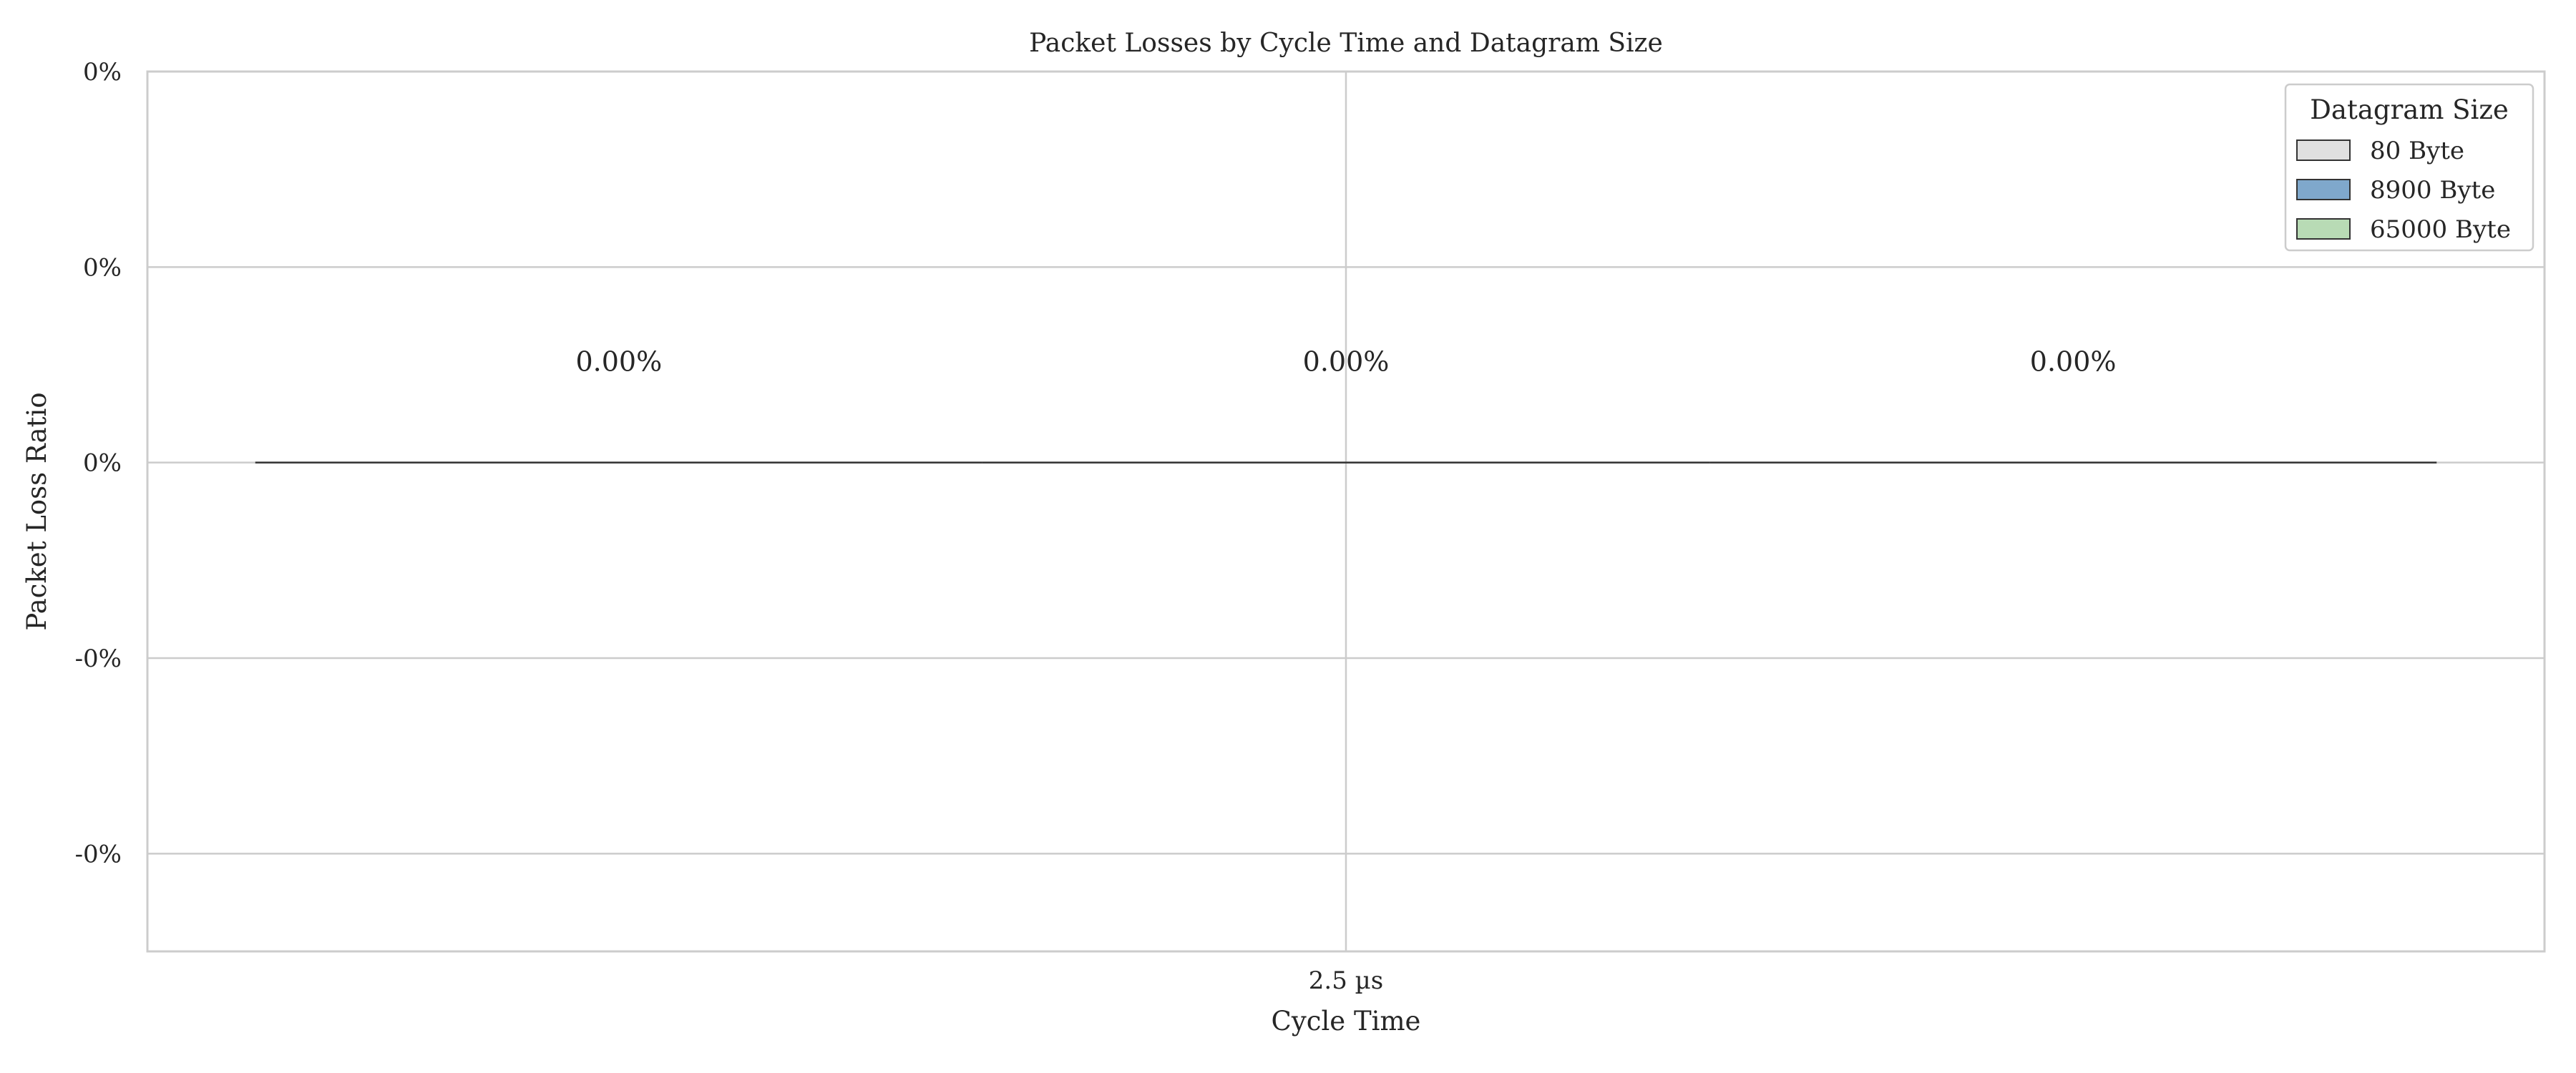 The height and width of the screenshot is (1073, 2576). I want to click on legend-label: 8900 Byte, so click(2432, 190).